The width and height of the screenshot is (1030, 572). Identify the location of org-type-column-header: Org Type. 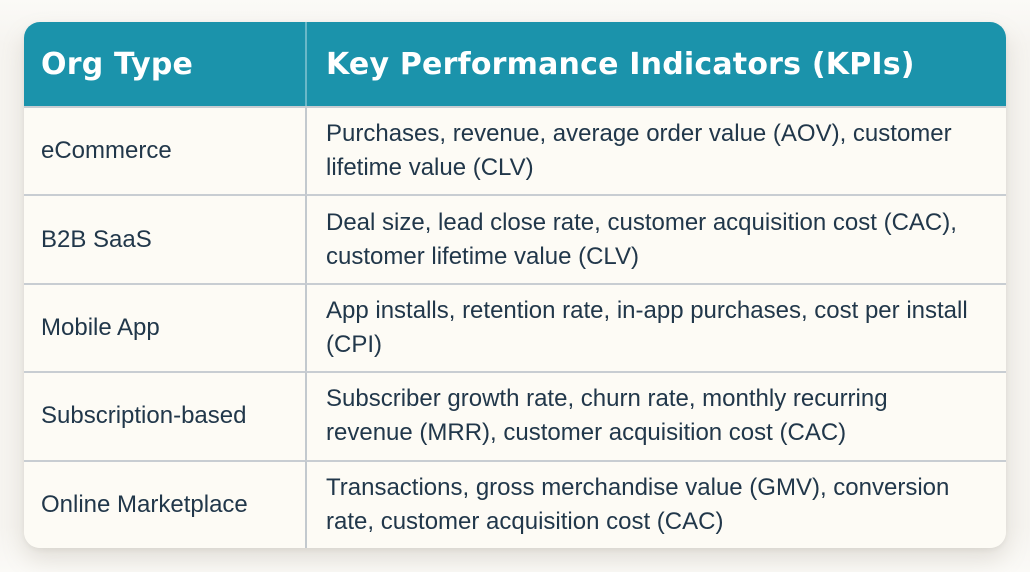
(164, 64).